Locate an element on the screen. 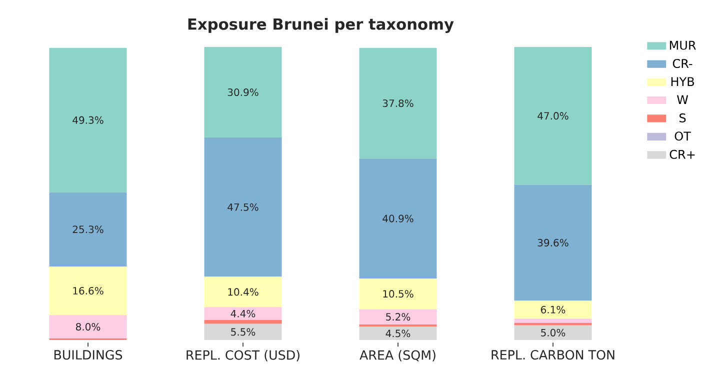 This screenshot has width=721, height=374. data-label: 8.0% is located at coordinates (88, 327).